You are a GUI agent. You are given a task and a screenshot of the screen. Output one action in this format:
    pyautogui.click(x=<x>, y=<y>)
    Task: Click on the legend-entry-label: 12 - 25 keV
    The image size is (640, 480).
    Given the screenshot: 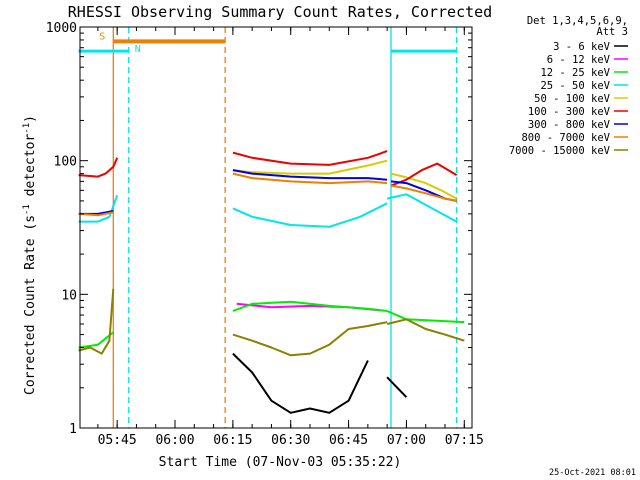 What is the action you would take?
    pyautogui.click(x=575, y=73)
    